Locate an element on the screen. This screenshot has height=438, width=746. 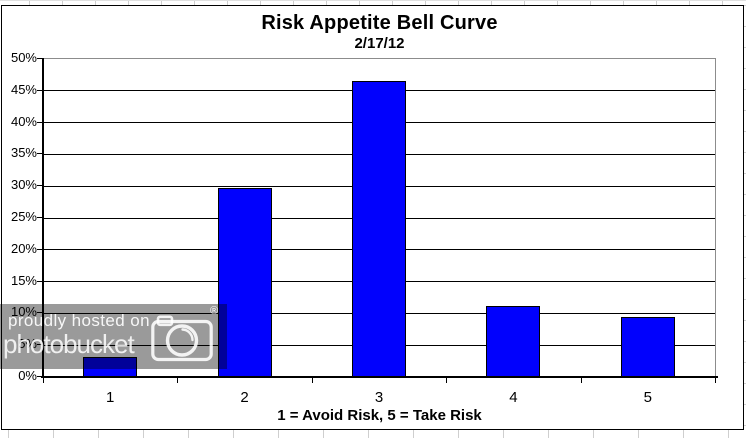
y-tick-label-0: 0% is located at coordinates (27, 375).